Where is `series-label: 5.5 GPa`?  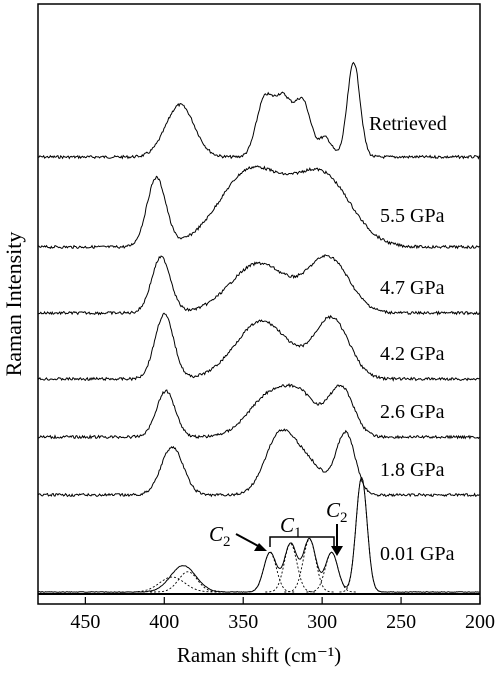 series-label: 5.5 GPa is located at coordinates (412, 216).